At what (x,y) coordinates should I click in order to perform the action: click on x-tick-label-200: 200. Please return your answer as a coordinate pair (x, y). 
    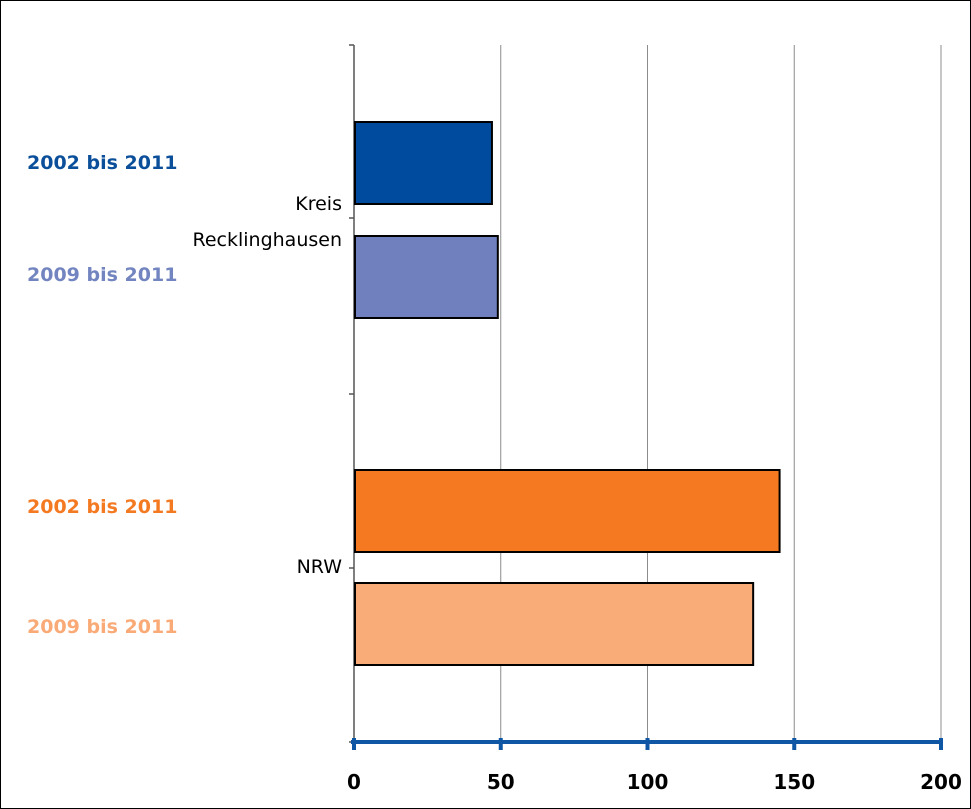
    Looking at the image, I should click on (941, 782).